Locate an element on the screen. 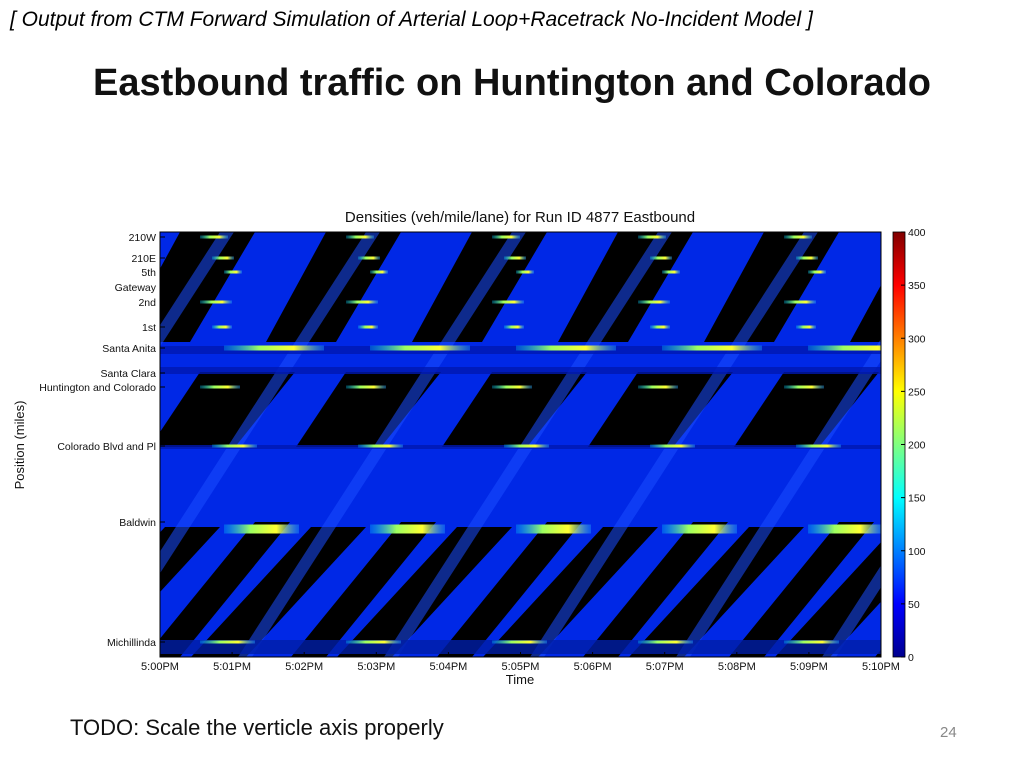 The image size is (1024, 768). y-tick-label: 1st is located at coordinates (149, 328).